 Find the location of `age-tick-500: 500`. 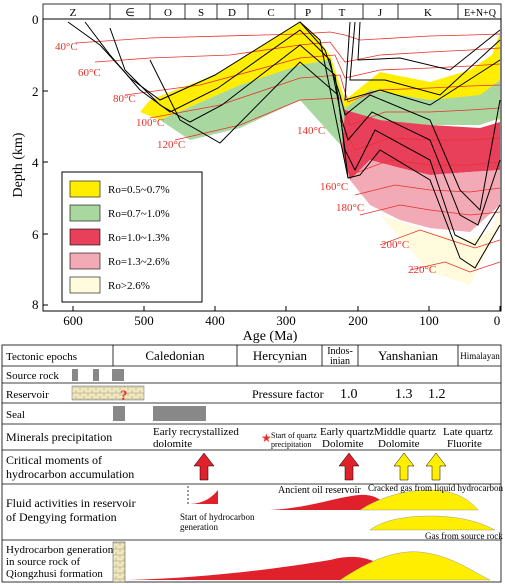

age-tick-500: 500 is located at coordinates (144, 320).